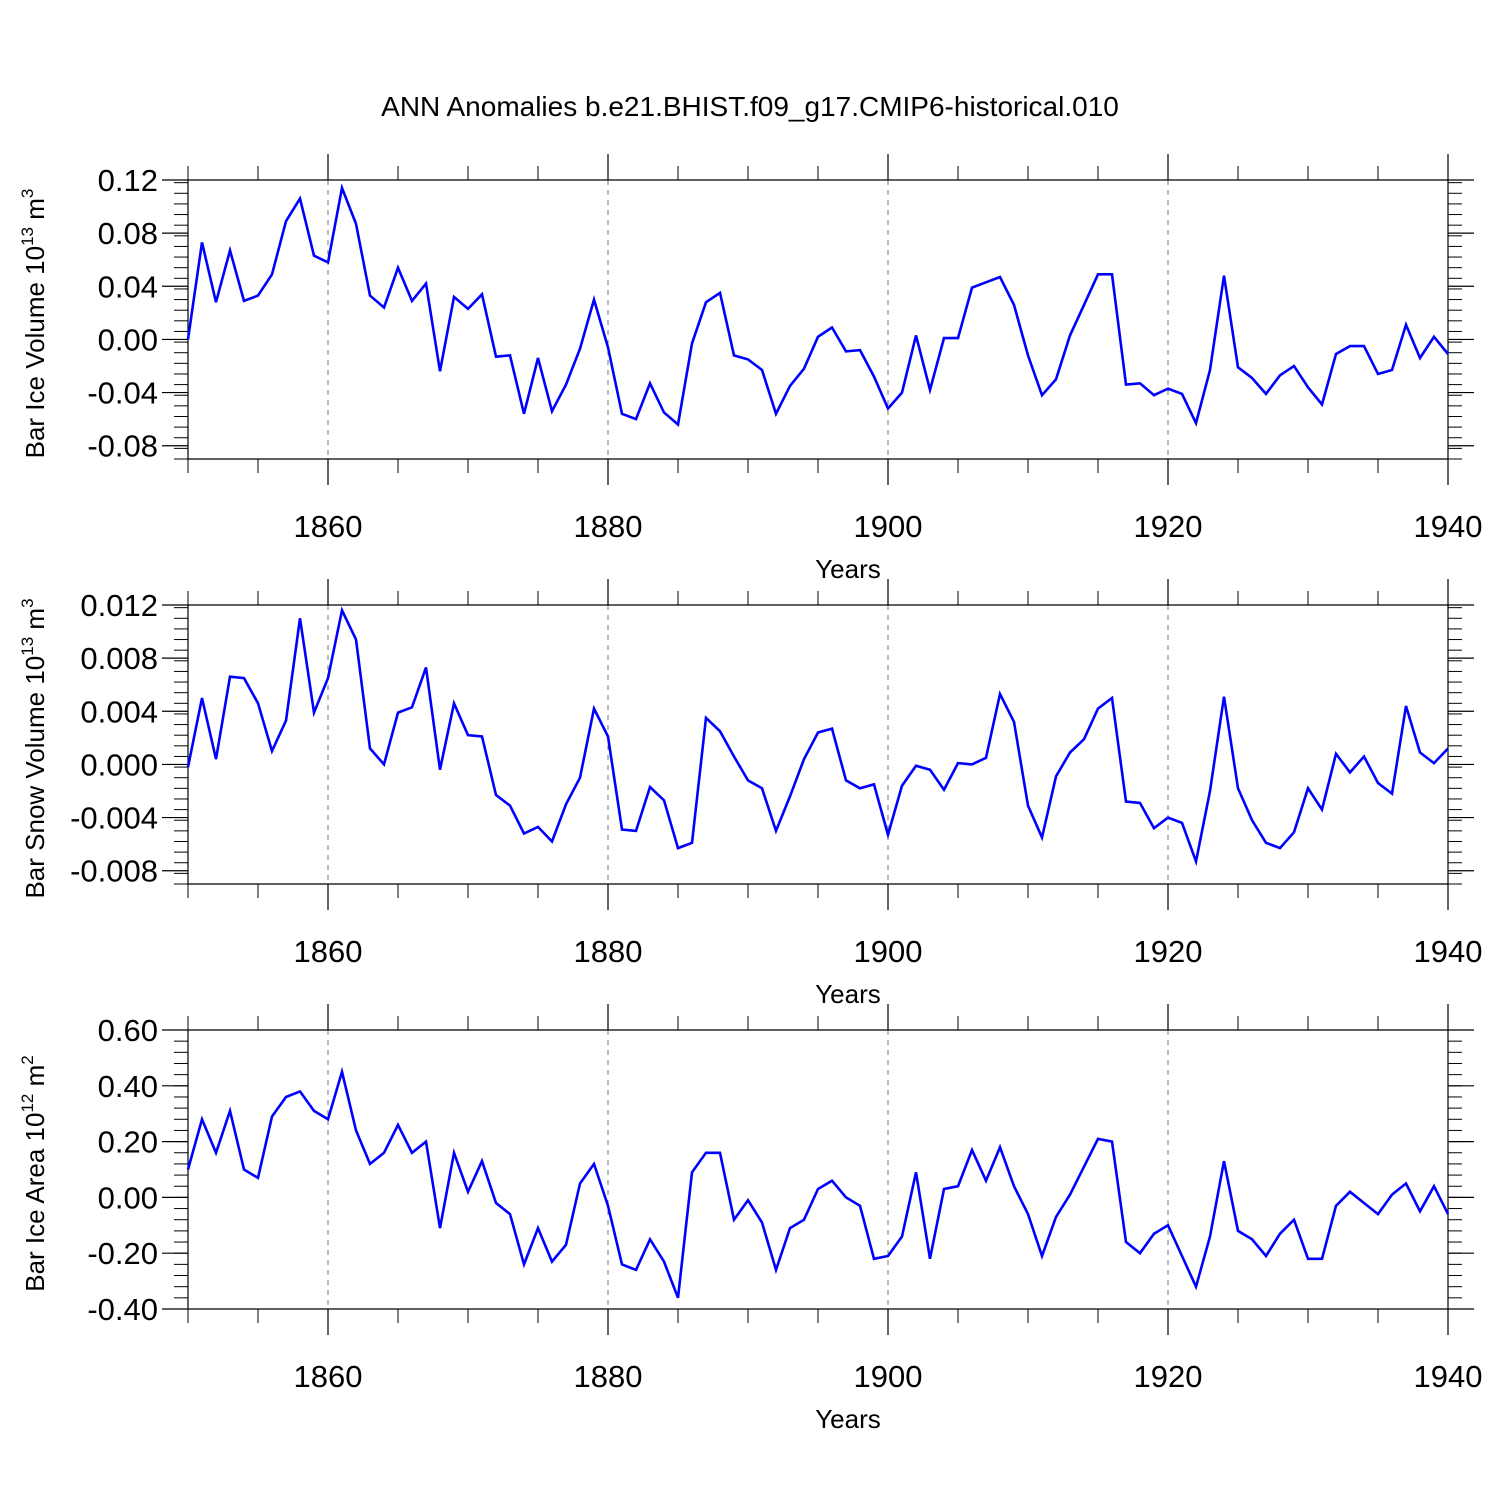  I want to click on panel-2-ylabel-exponent: 13, so click(27, 646).